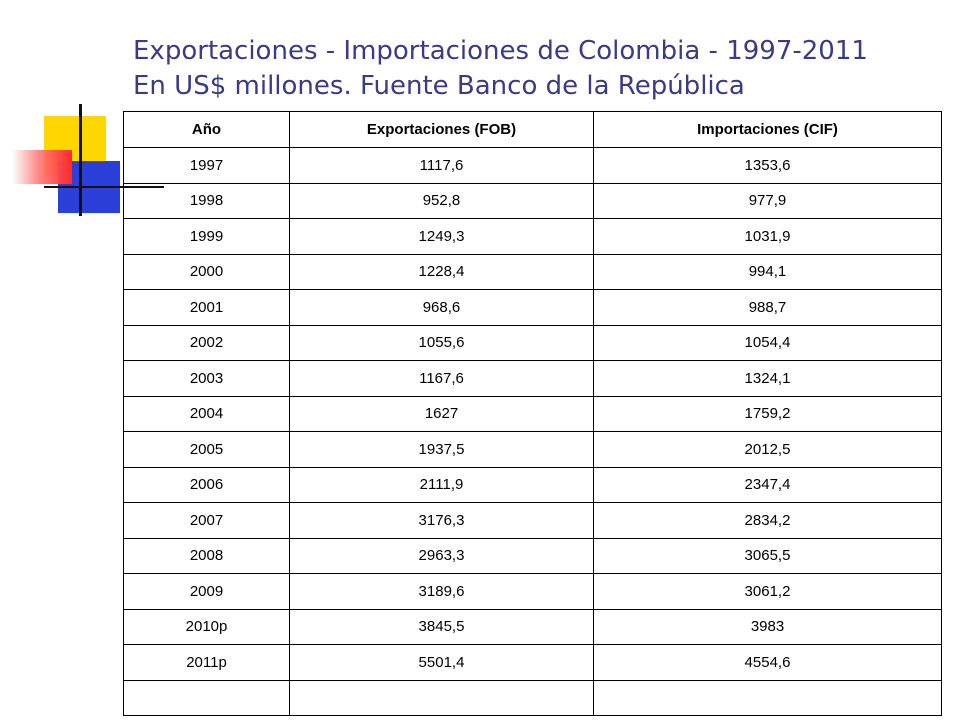 This screenshot has height=720, width=960. I want to click on cell-year: 2004, so click(206, 413).